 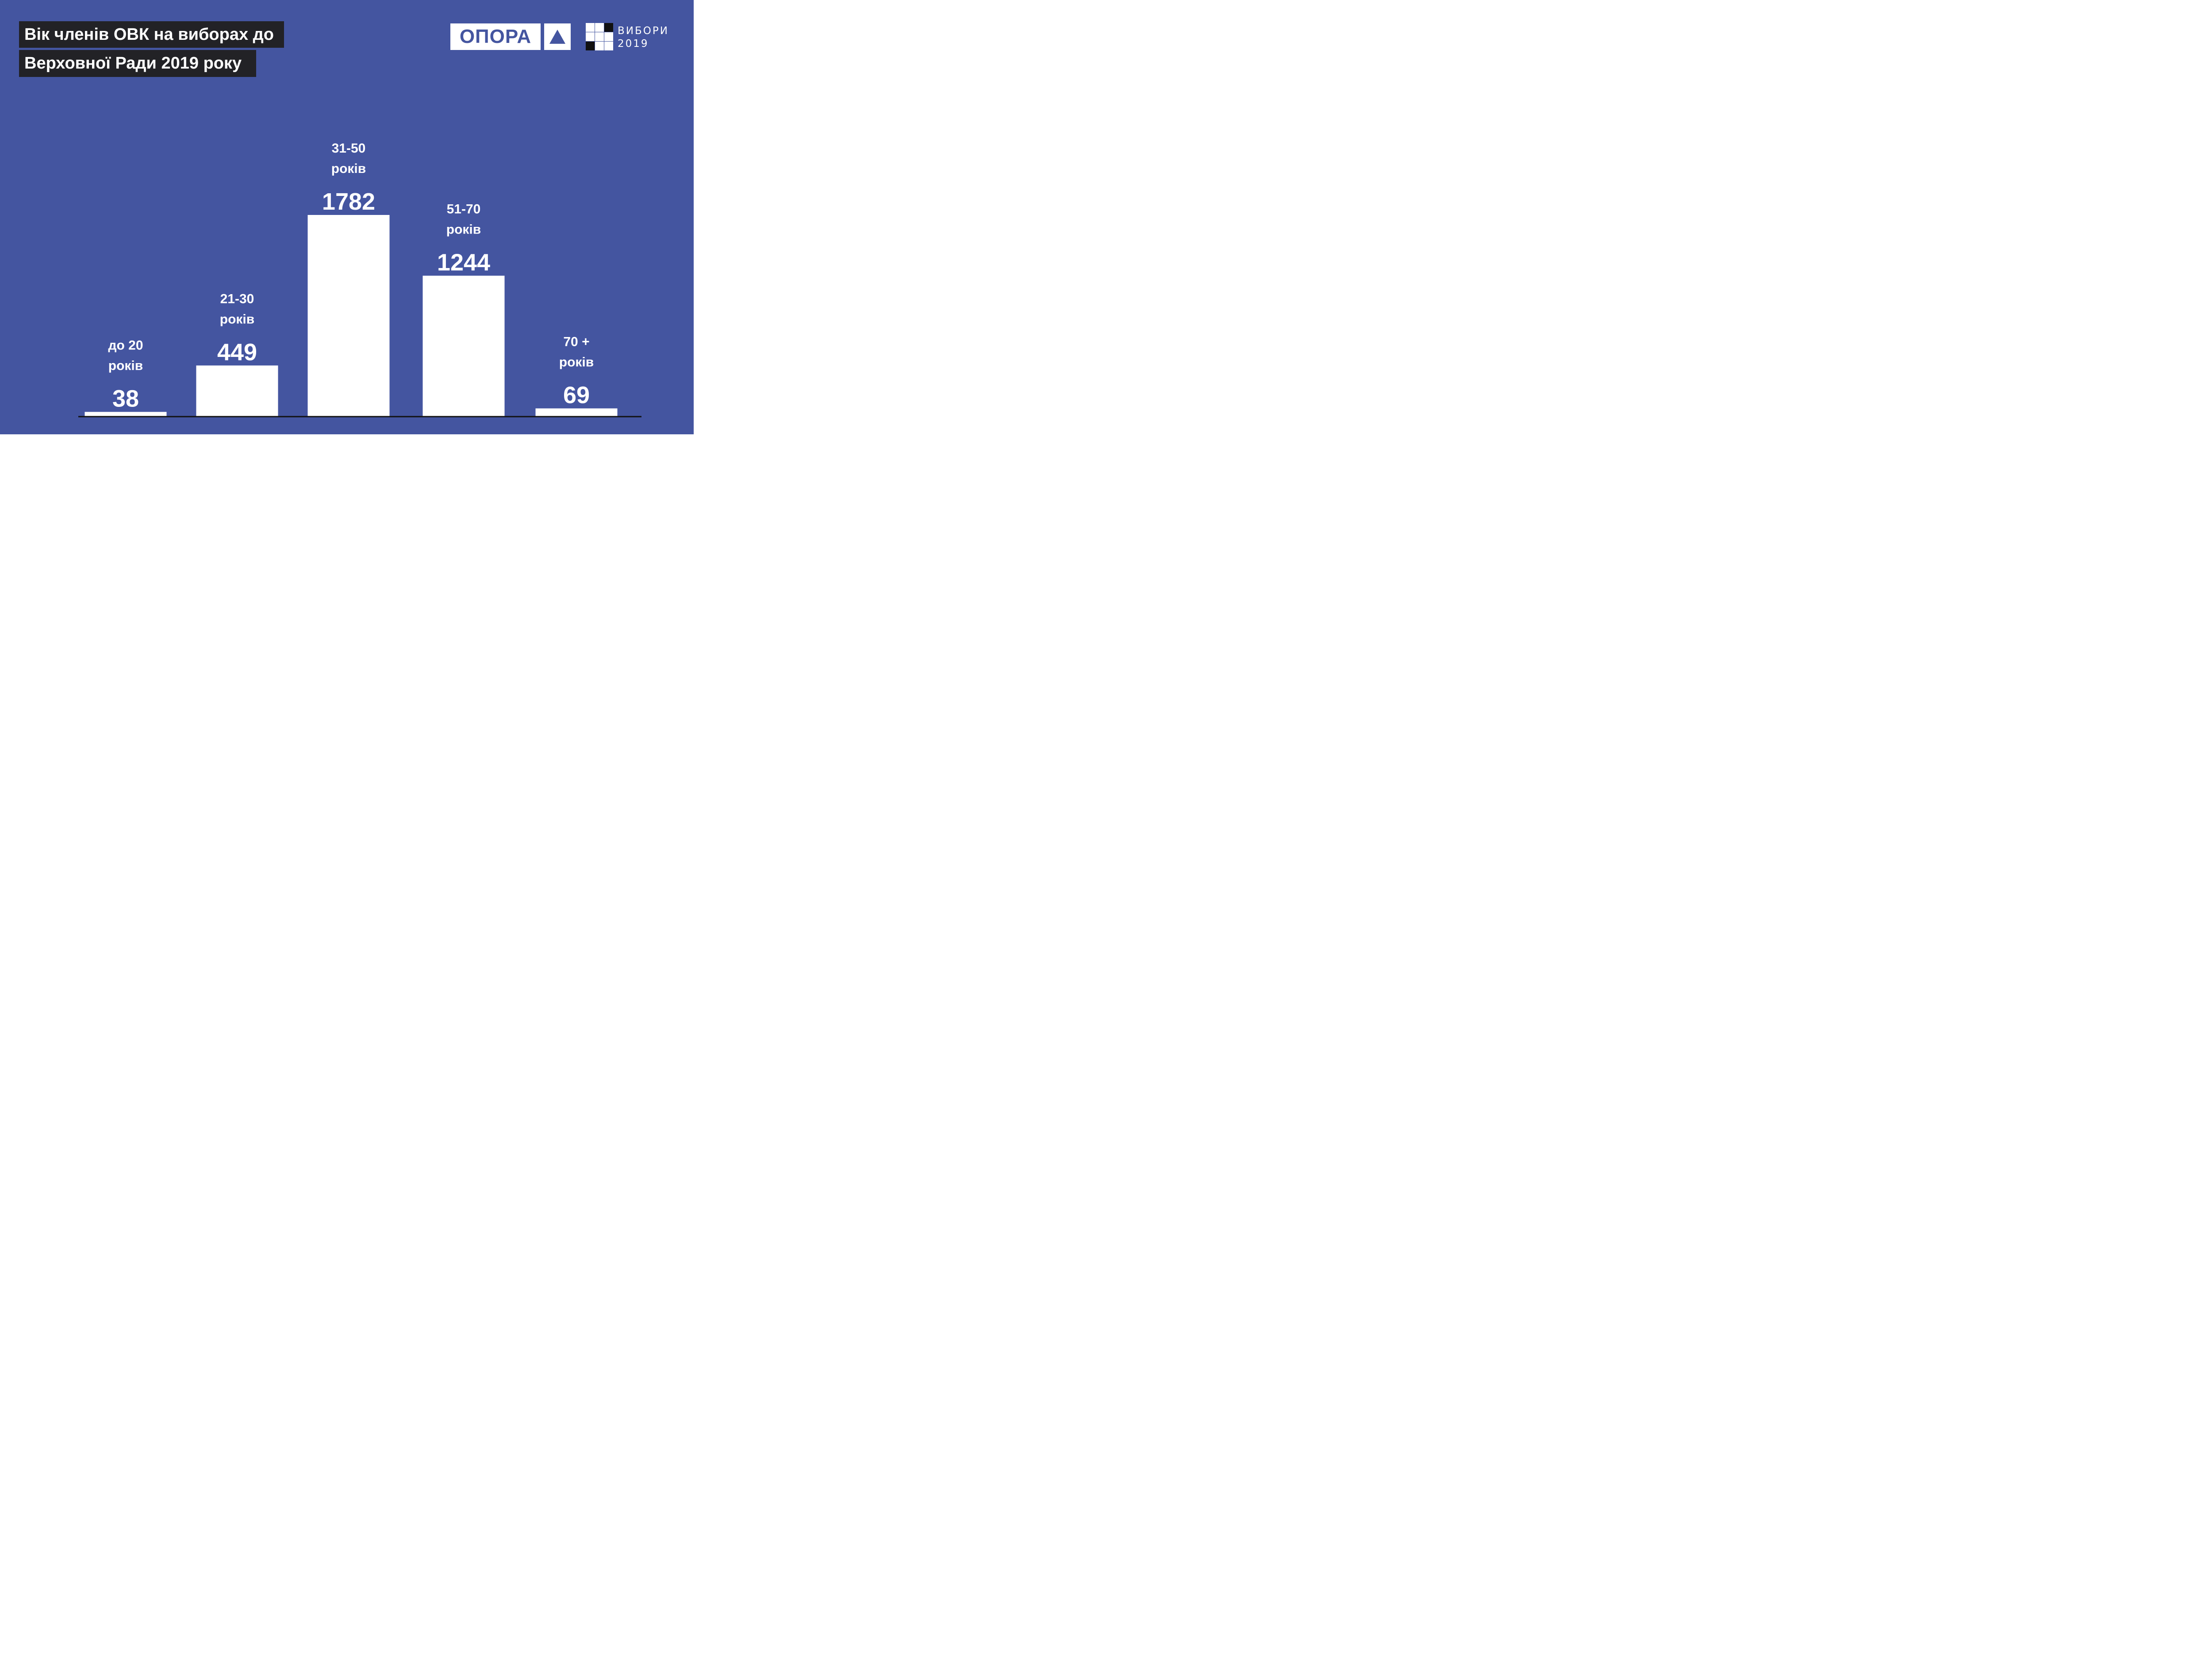 I want to click on vybory-logo-line-1: ВИБОРИ, so click(x=644, y=31).